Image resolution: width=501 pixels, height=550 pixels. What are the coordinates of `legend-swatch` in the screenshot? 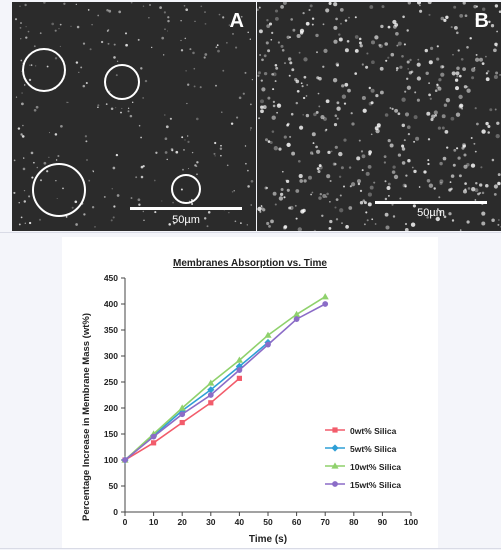 It's located at (335, 484).